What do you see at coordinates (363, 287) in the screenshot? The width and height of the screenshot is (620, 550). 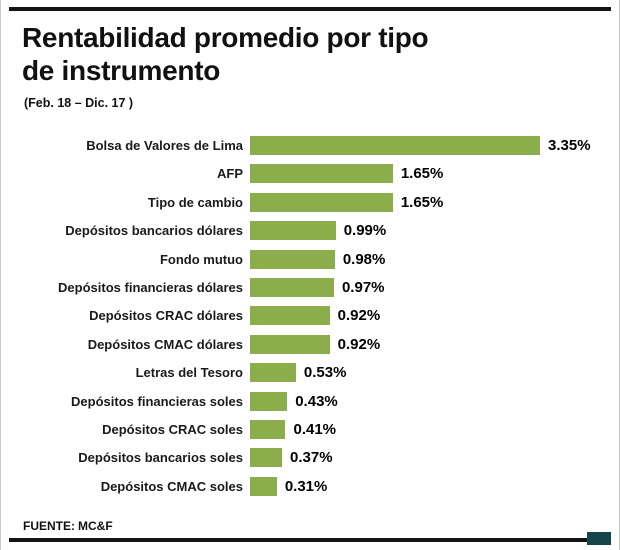 I see `value-label: 0.97%` at bounding box center [363, 287].